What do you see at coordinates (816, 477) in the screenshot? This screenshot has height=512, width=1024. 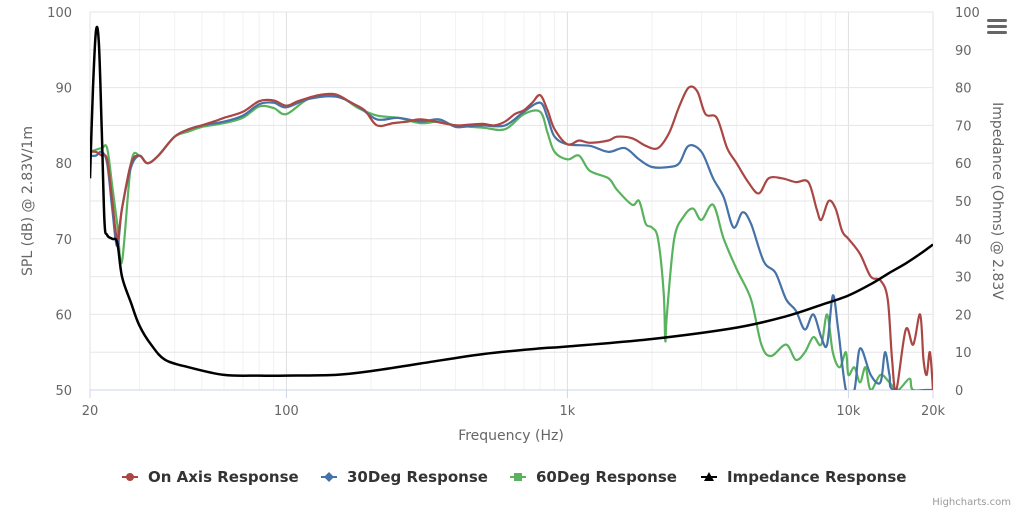 I see `legend-label: Impedance Response` at bounding box center [816, 477].